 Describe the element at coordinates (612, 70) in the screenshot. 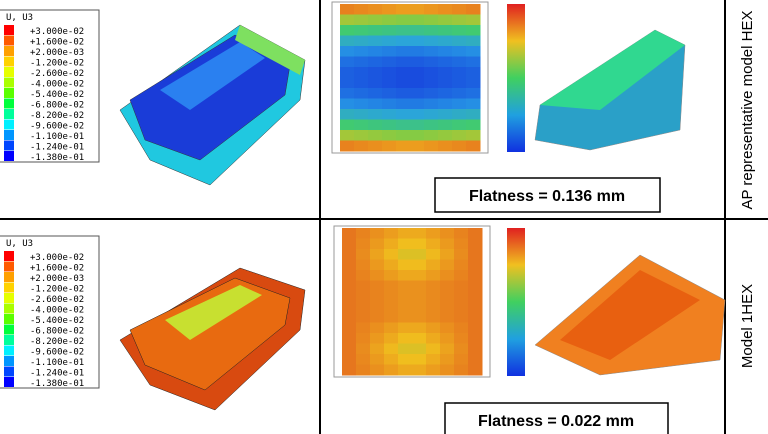

I see `surface-3d-shade` at that location.